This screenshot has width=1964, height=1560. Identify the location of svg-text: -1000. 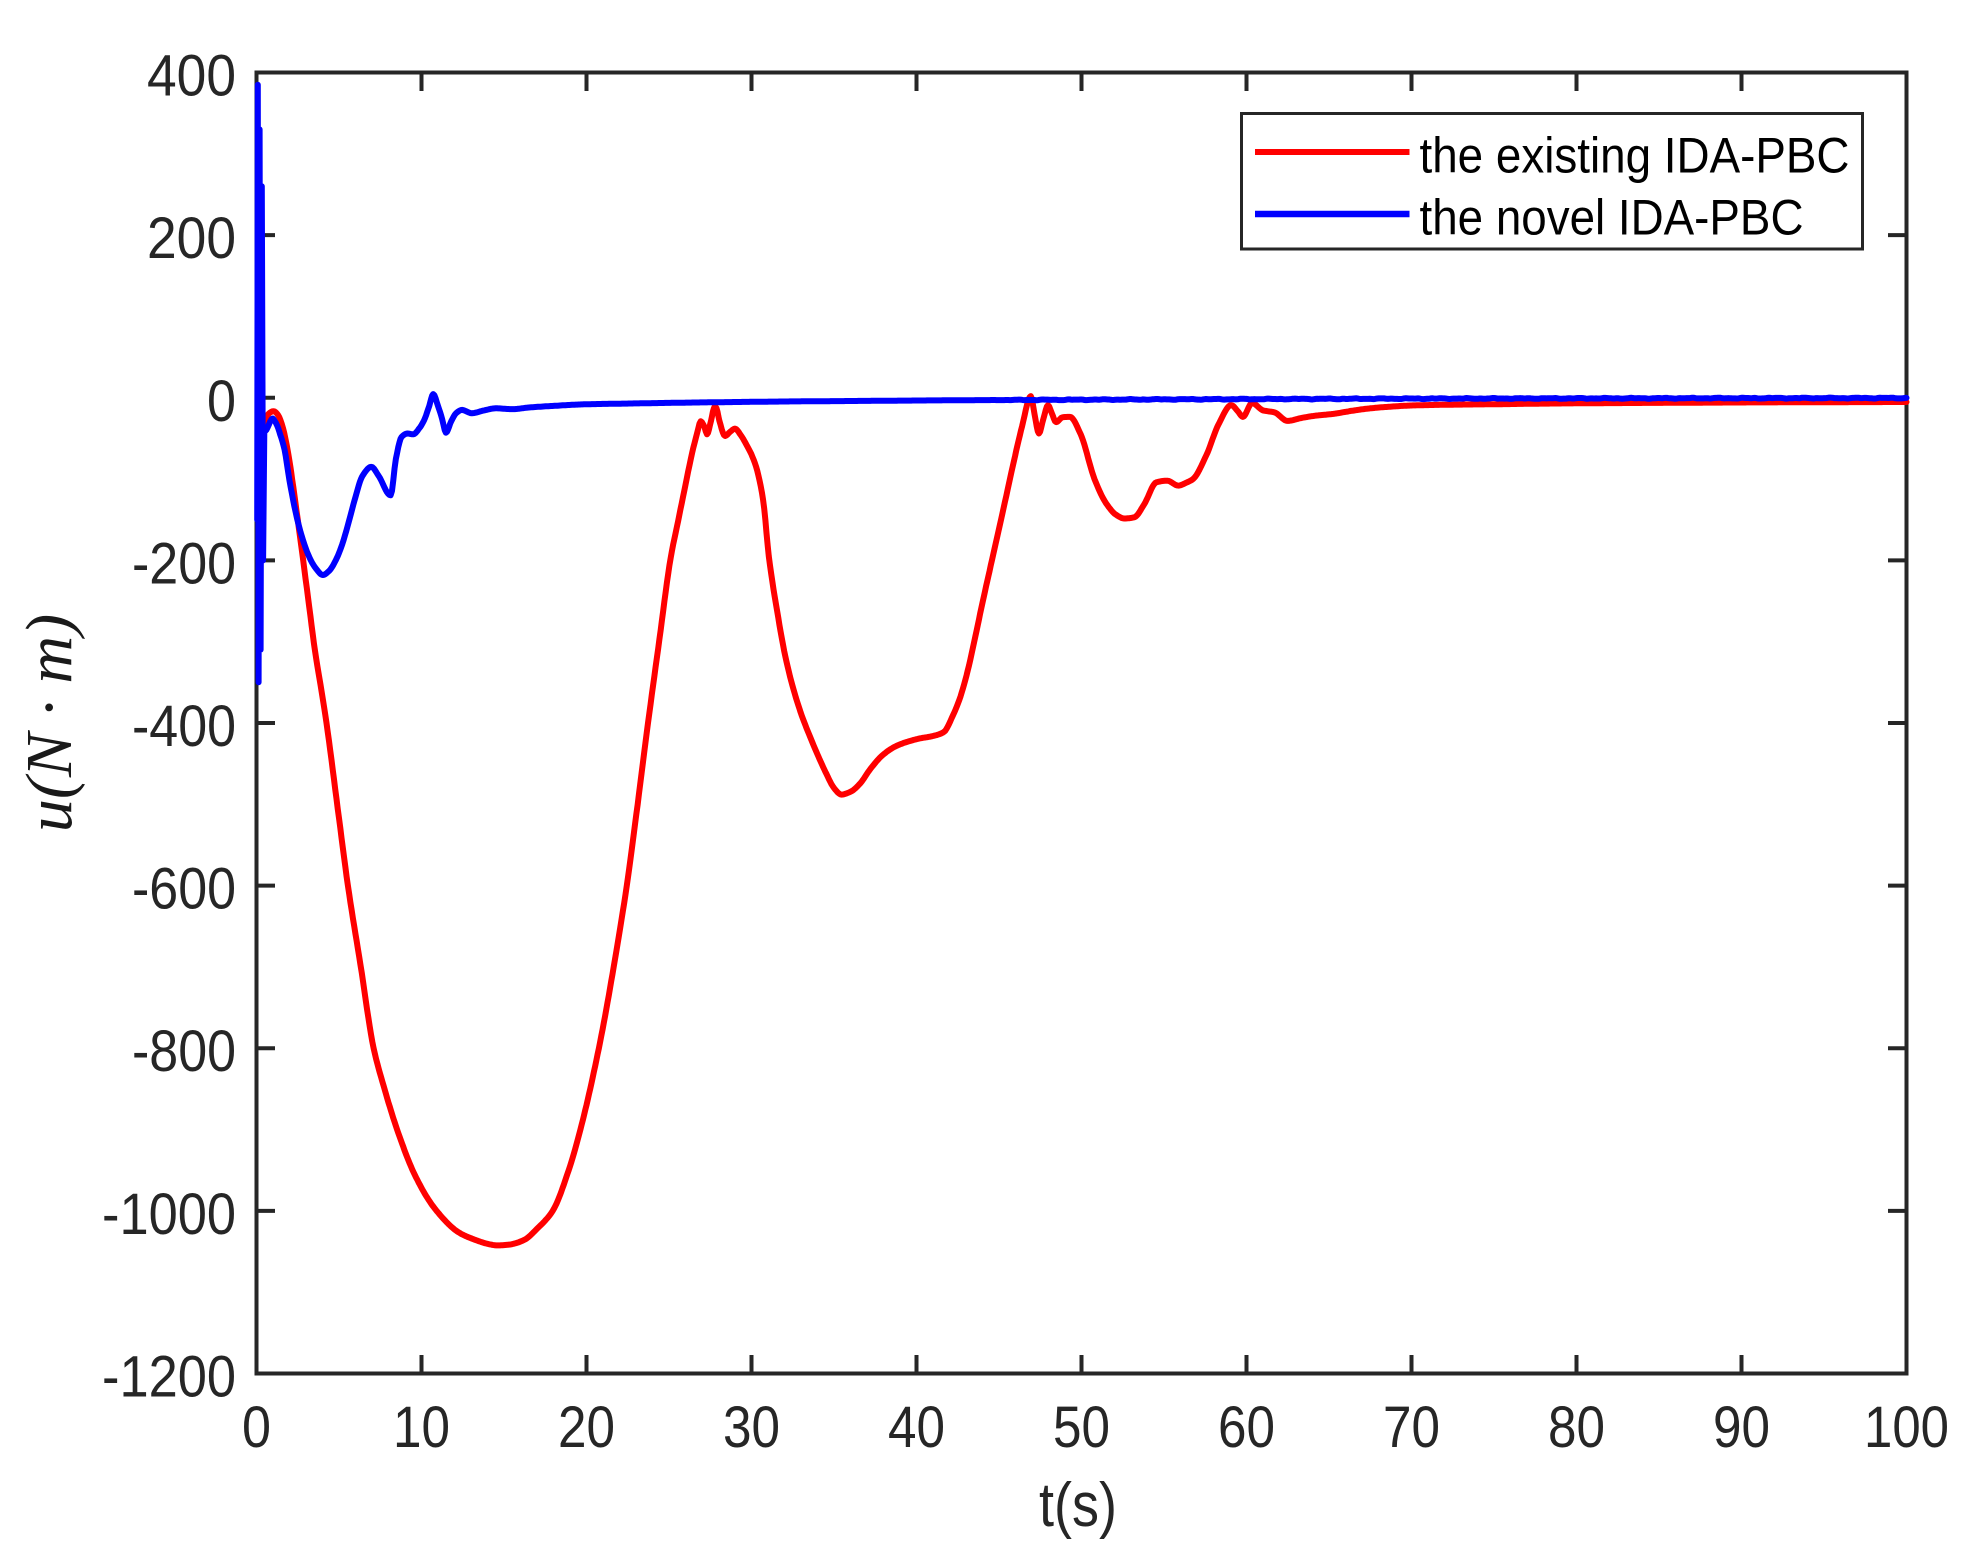
(169, 1214).